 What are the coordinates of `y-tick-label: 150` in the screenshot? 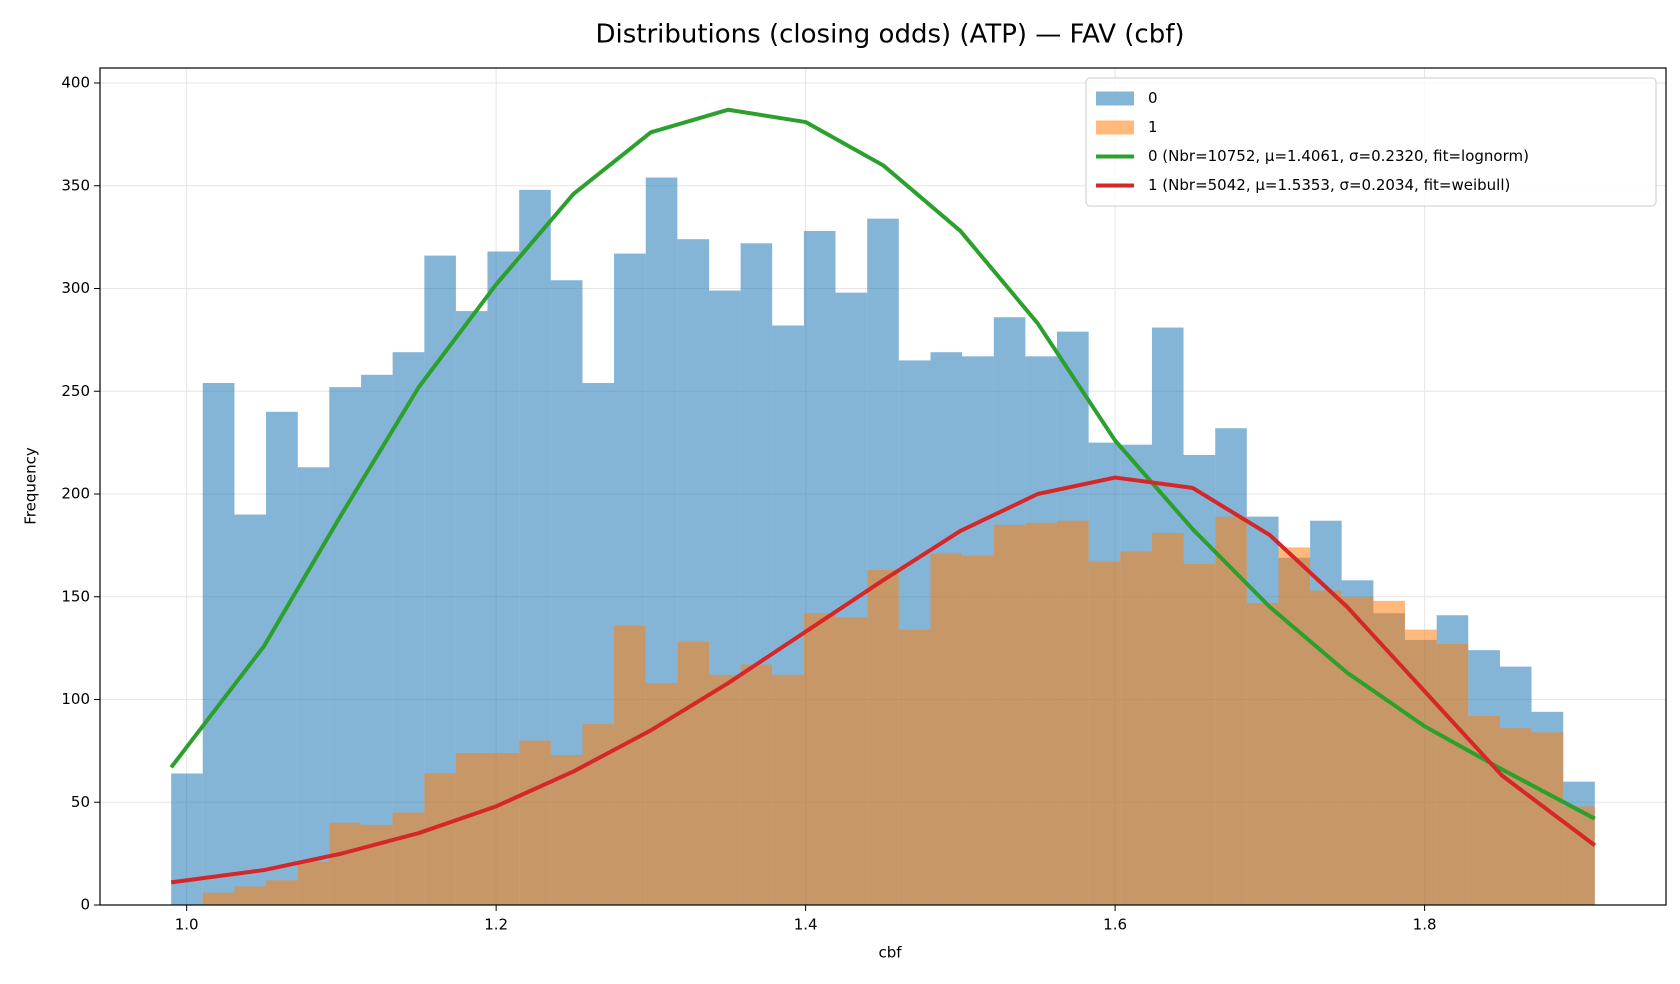 It's located at (75, 596).